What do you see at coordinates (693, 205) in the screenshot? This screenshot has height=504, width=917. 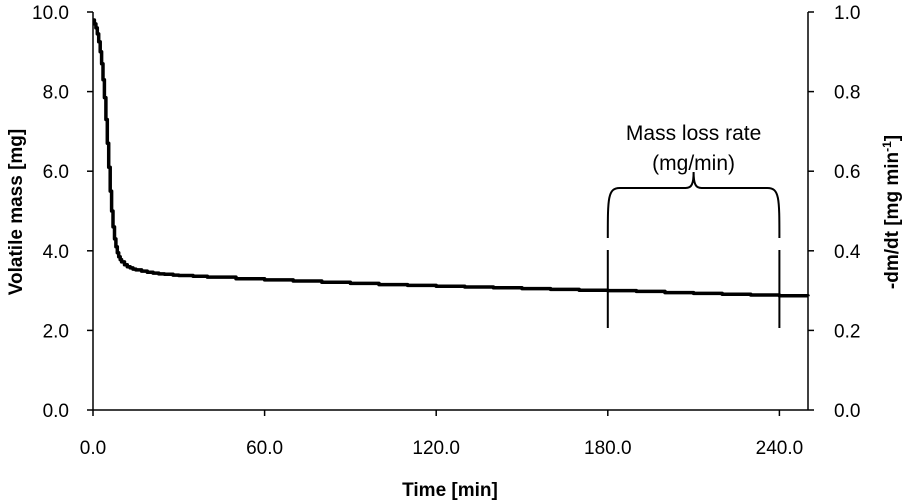 I see `curly-brace` at bounding box center [693, 205].